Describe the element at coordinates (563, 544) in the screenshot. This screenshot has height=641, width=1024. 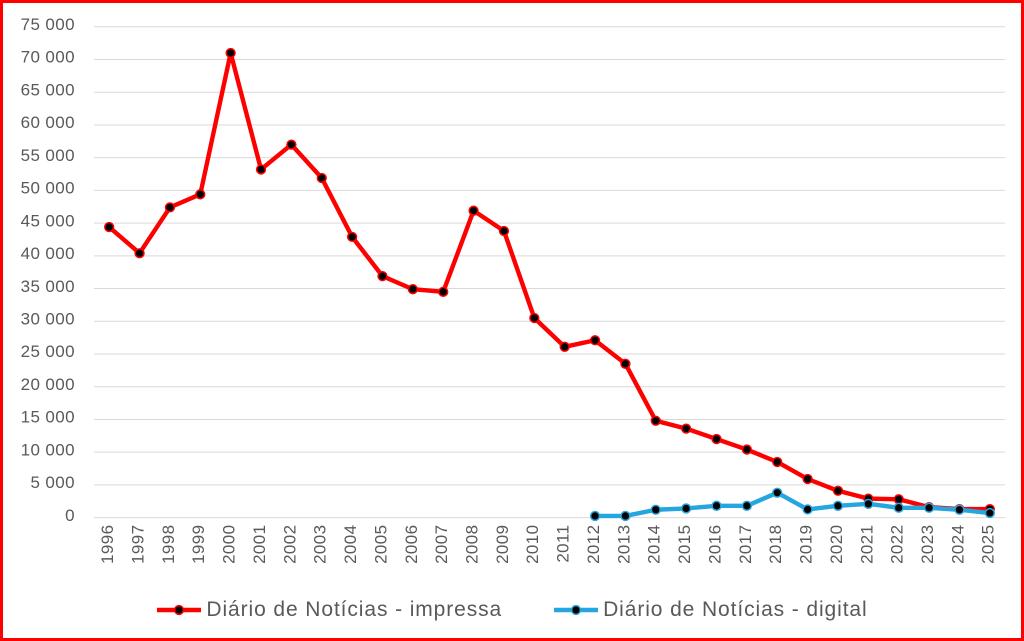
I see `x-tick-label: 2011` at that location.